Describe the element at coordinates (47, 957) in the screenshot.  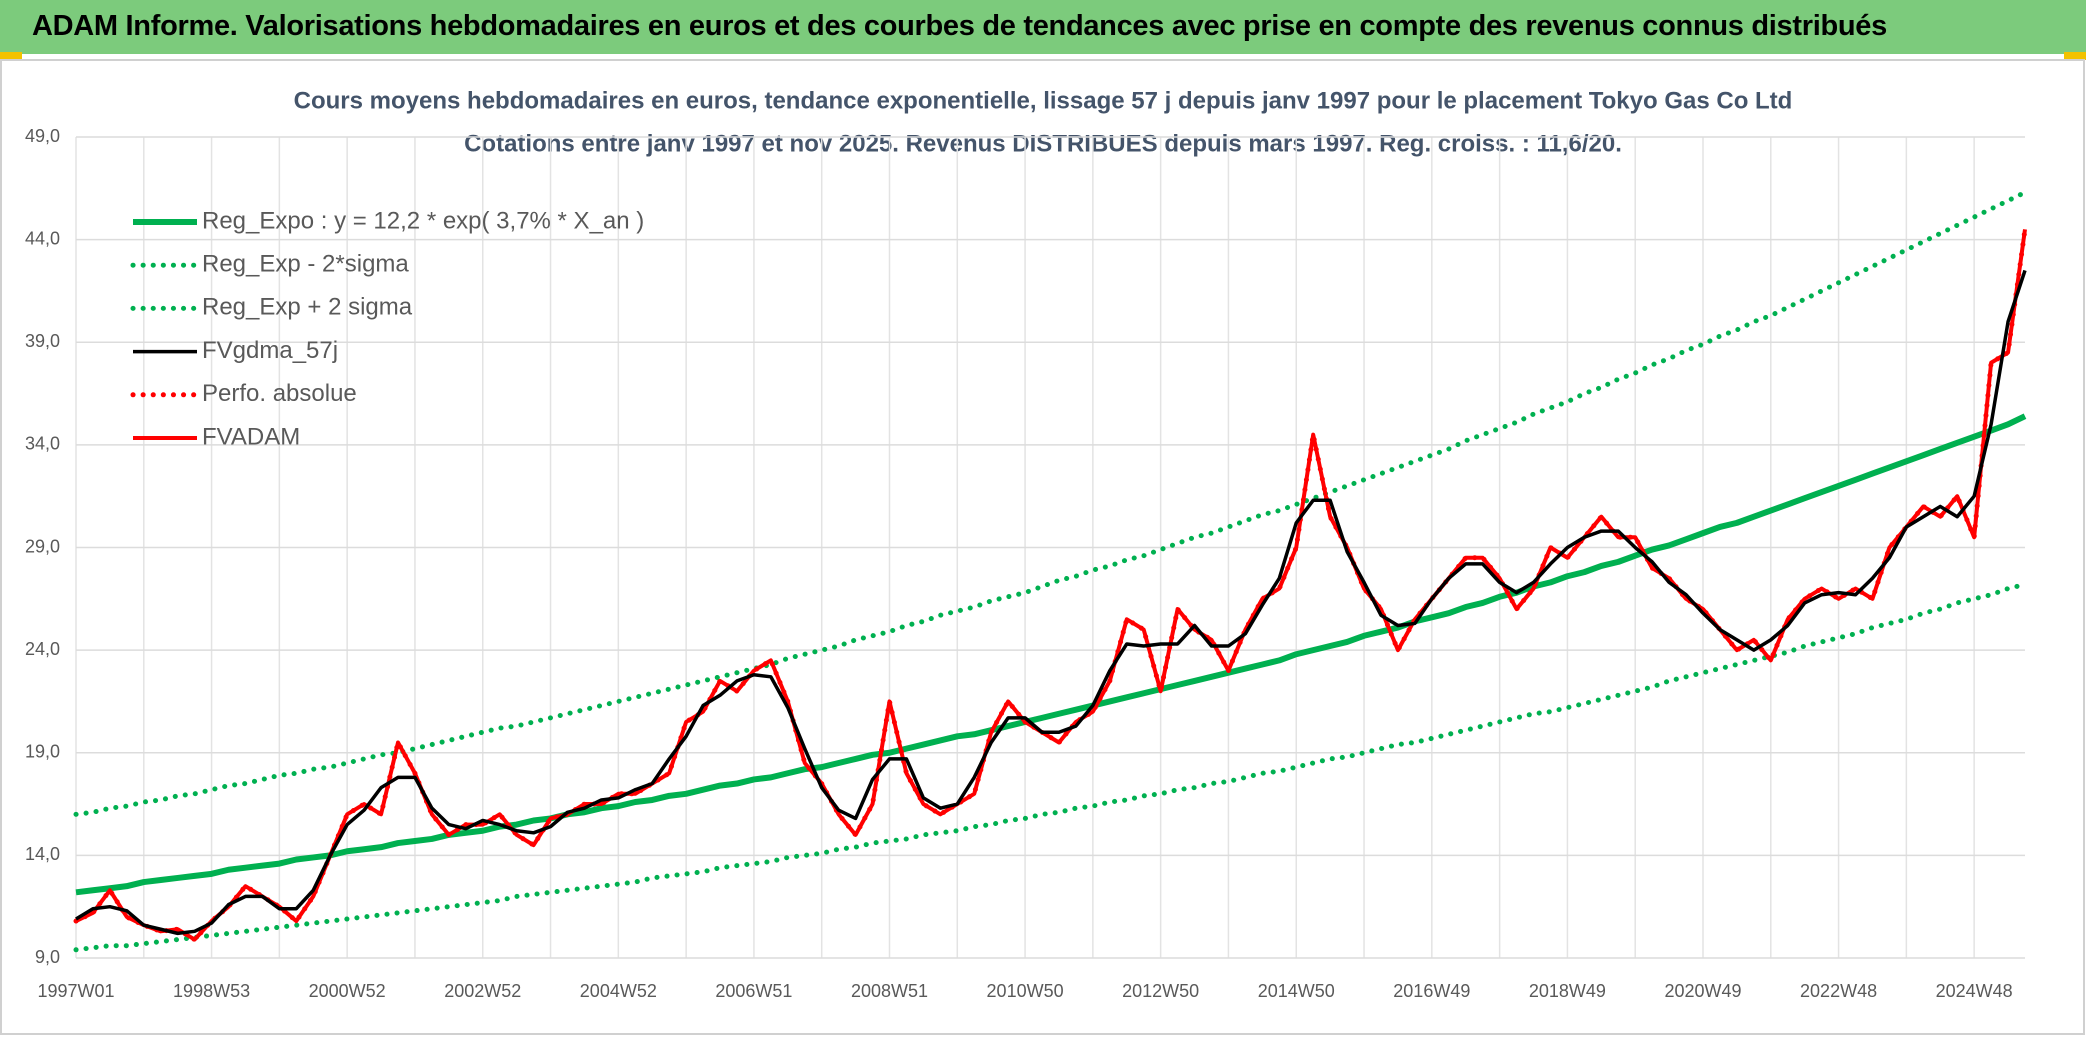
I see `y-tick-label: 9,0` at that location.